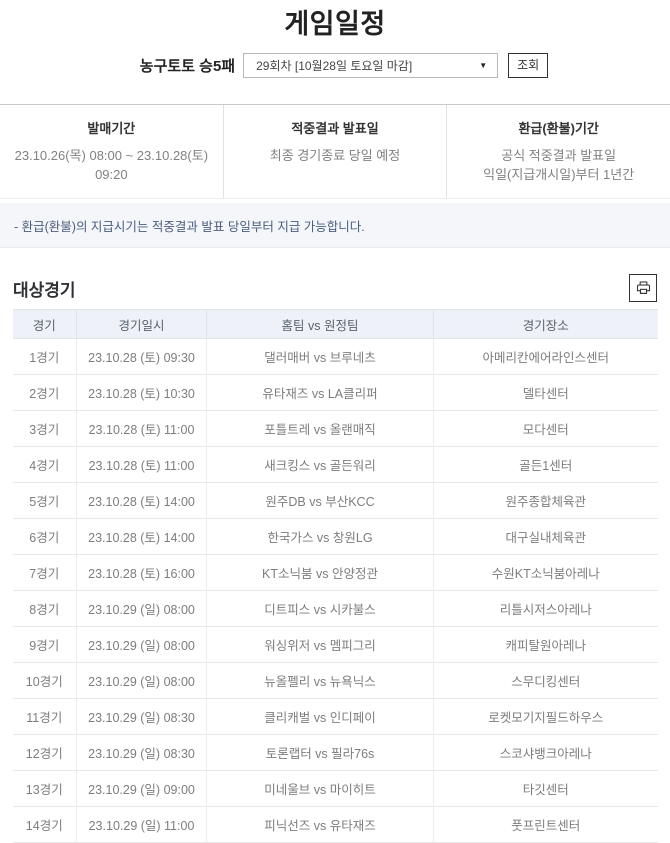 This screenshot has width=670, height=843. What do you see at coordinates (187, 66) in the screenshot?
I see `game-type-label: 농구토토 승5패` at bounding box center [187, 66].